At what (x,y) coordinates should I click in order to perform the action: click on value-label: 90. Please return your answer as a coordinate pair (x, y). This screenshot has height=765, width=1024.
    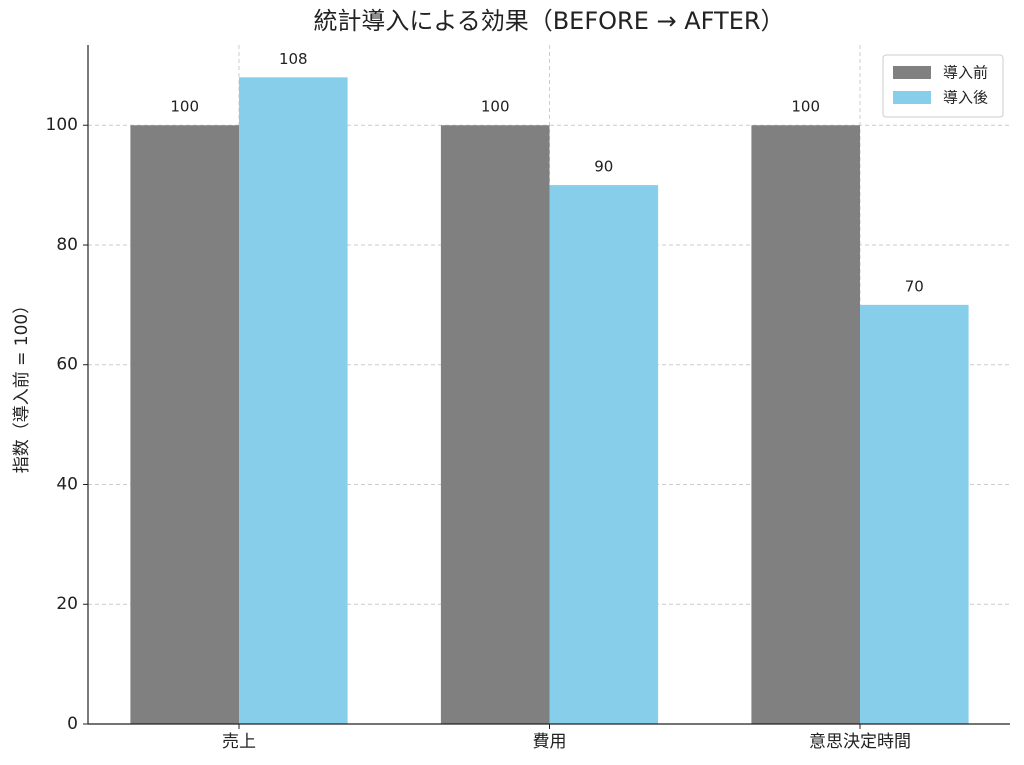
    Looking at the image, I should click on (603, 167).